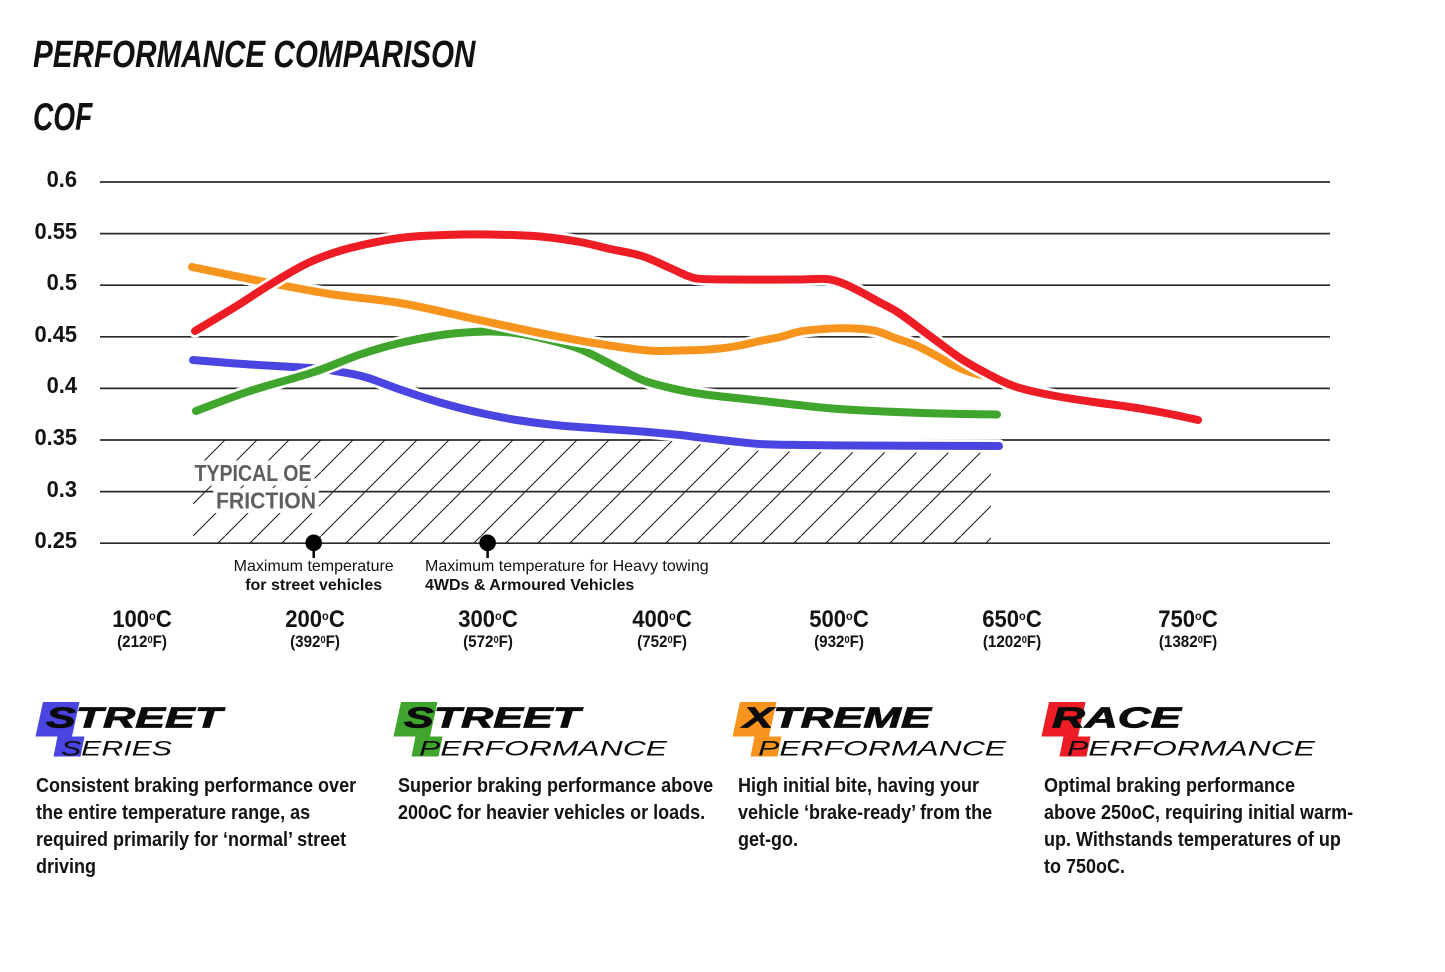  What do you see at coordinates (266, 501) in the screenshot?
I see `svg-text: FRICTION` at bounding box center [266, 501].